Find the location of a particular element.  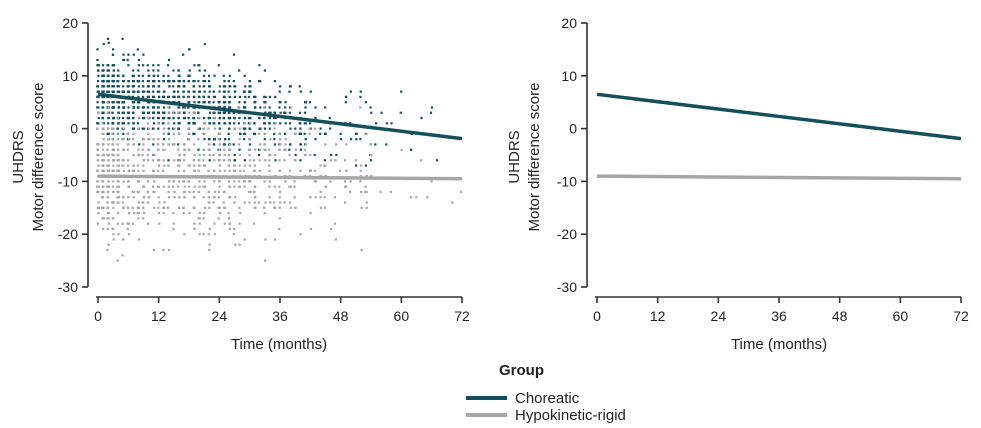

left-panel-y-axis-title-line1: UHDRS is located at coordinates (18, 156).